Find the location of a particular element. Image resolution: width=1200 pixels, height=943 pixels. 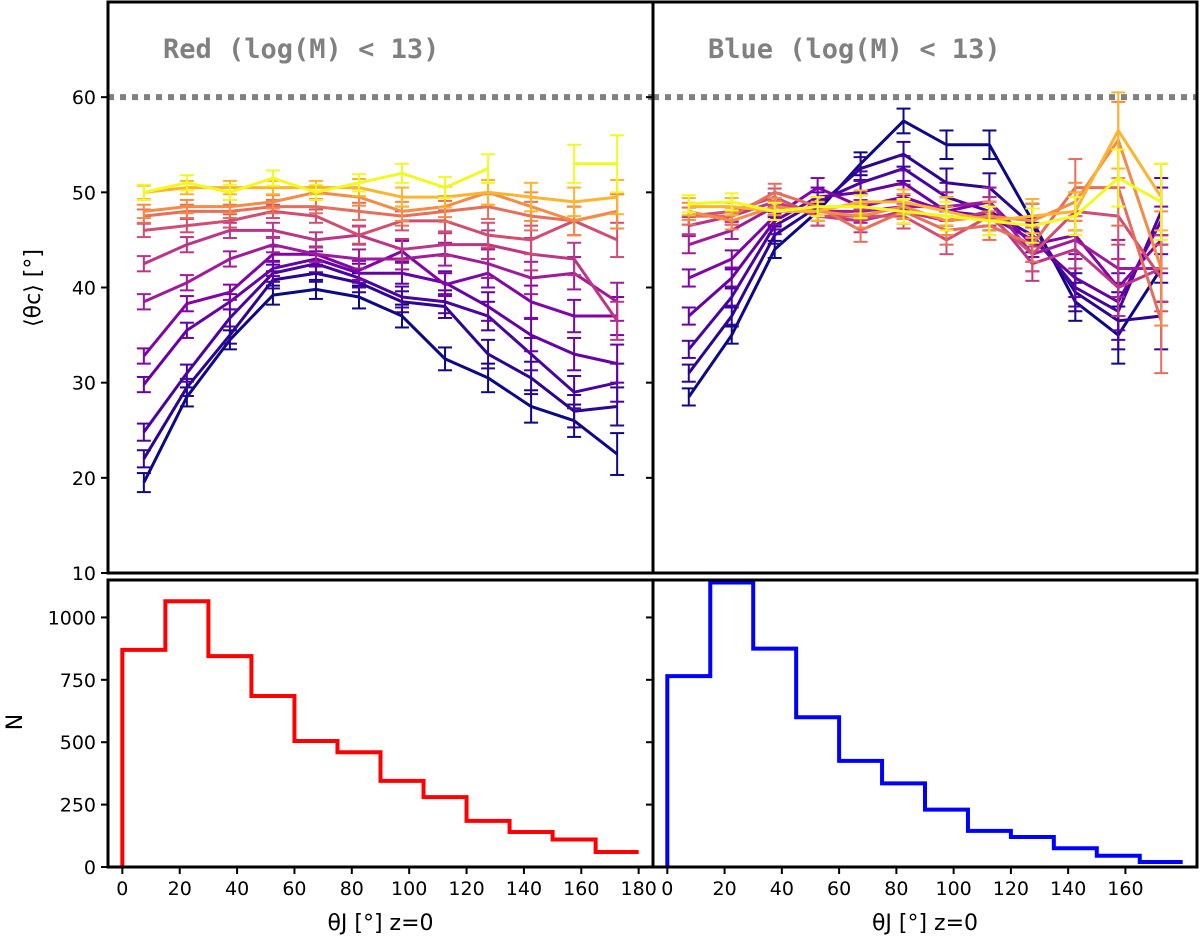

panel-title: Red (log(M) < 13) is located at coordinates (301, 49).